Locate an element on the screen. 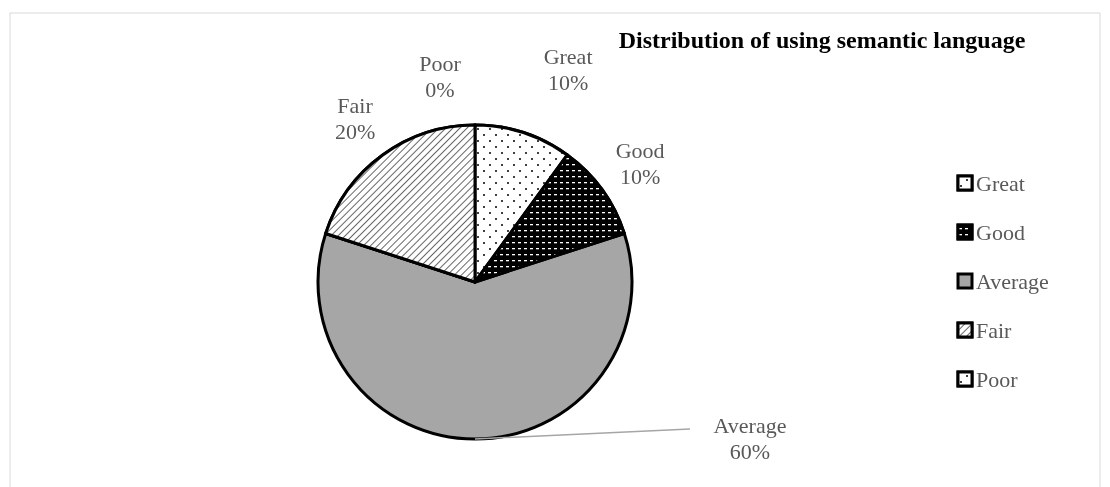 This screenshot has height=487, width=1110. legend-label: Good is located at coordinates (1000, 232).